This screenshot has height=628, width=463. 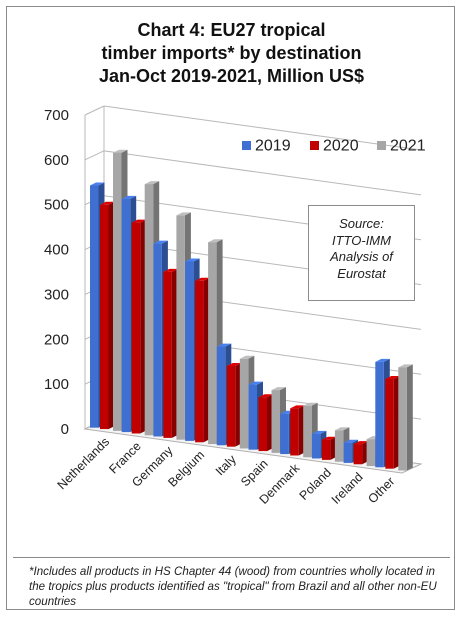 I want to click on y-tick-label: 400, so click(x=56, y=250).